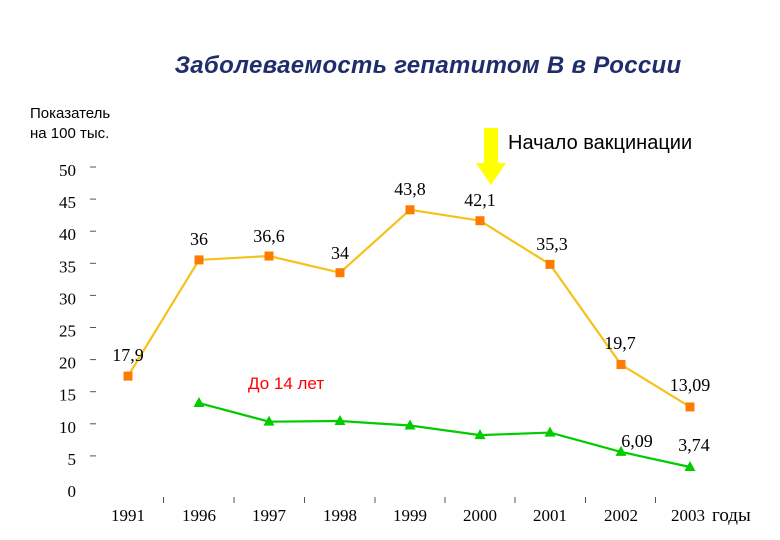 The width and height of the screenshot is (780, 540). Describe the element at coordinates (70, 113) in the screenshot. I see `y-axis-label-line-1: Показатель` at that location.